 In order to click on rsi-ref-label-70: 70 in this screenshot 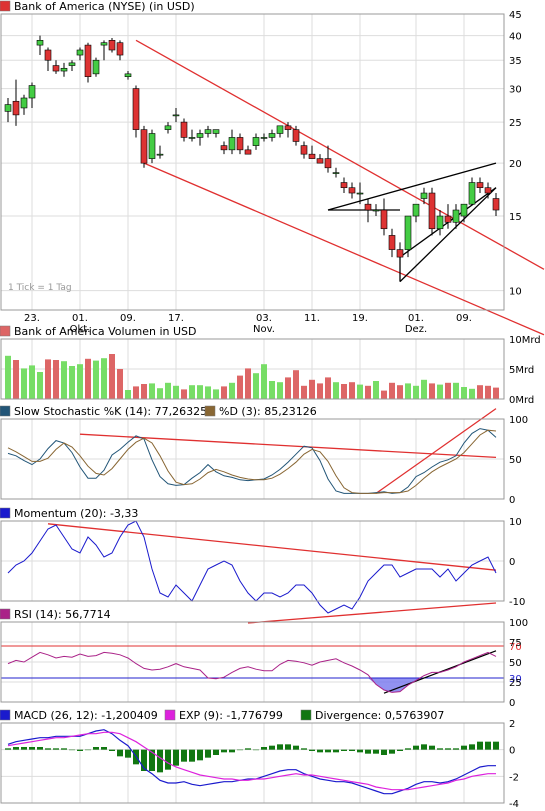, I will do `click(515, 647)`.